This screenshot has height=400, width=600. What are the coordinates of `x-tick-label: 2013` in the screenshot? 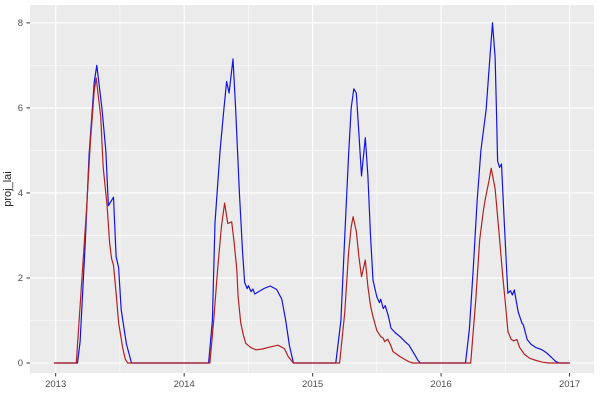 It's located at (55, 384).